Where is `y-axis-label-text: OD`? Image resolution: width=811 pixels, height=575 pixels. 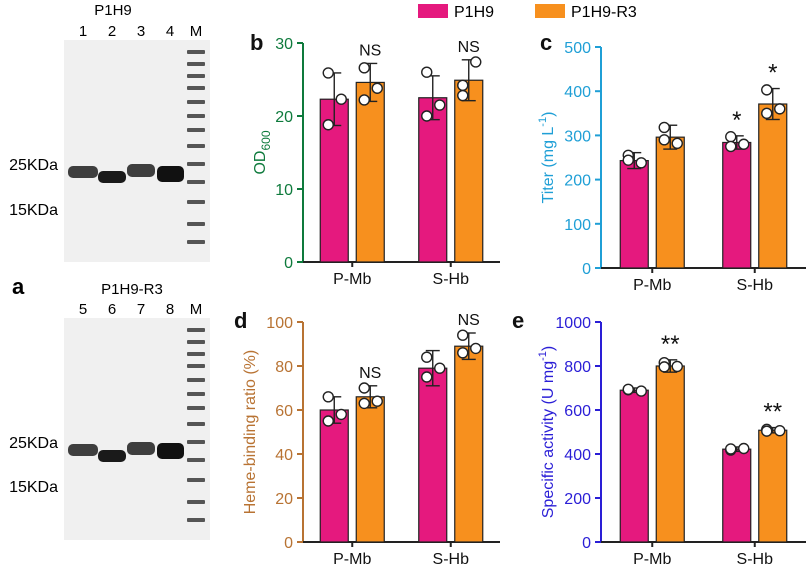 y-axis-label-text: OD is located at coordinates (260, 163).